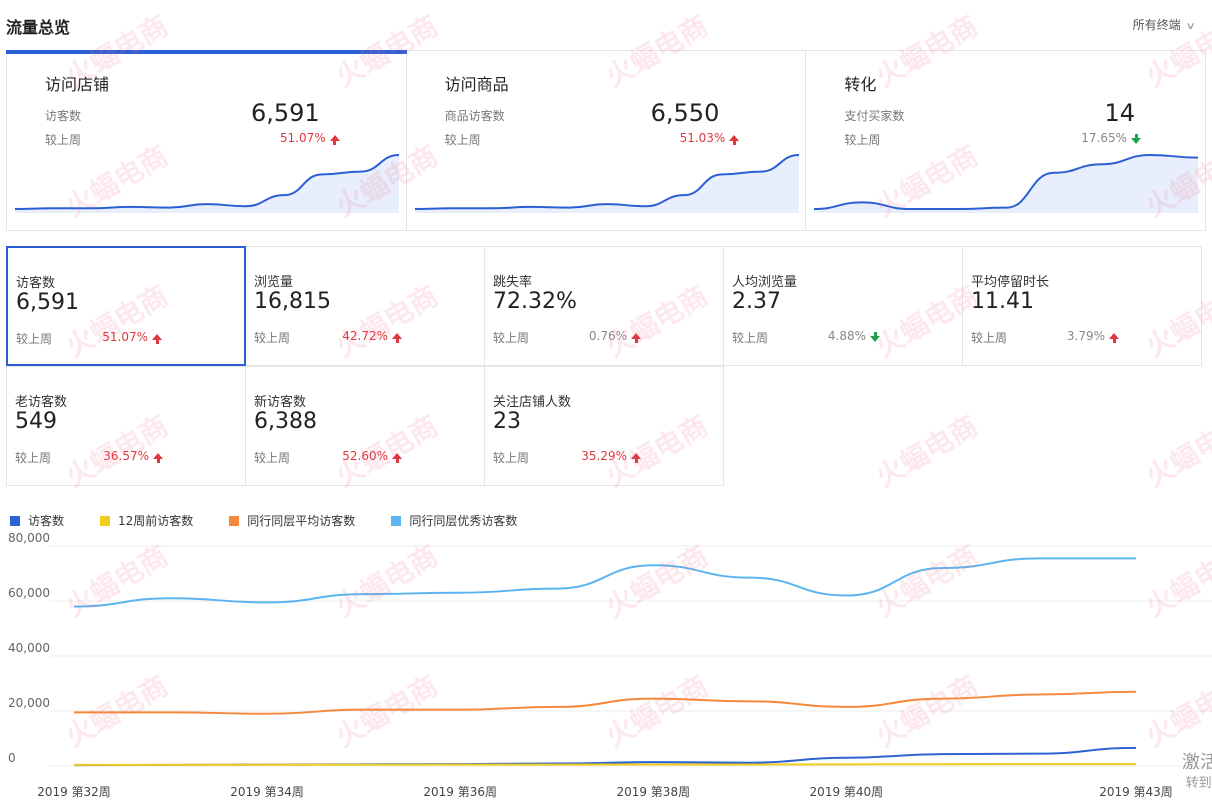 The image size is (1212, 812). What do you see at coordinates (126, 306) in the screenshot?
I see `metric-visitors: 访客数 6,591 较上周 51.07%` at bounding box center [126, 306].